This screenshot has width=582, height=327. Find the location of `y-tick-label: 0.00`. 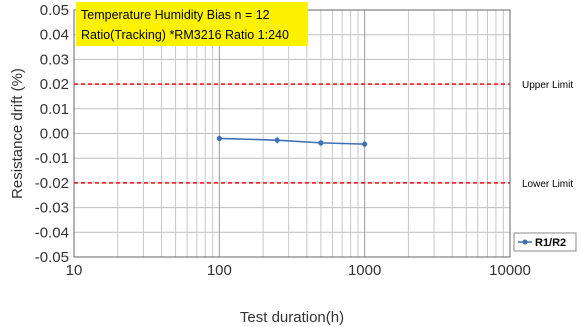

y-tick-label: 0.00 is located at coordinates (54, 134).